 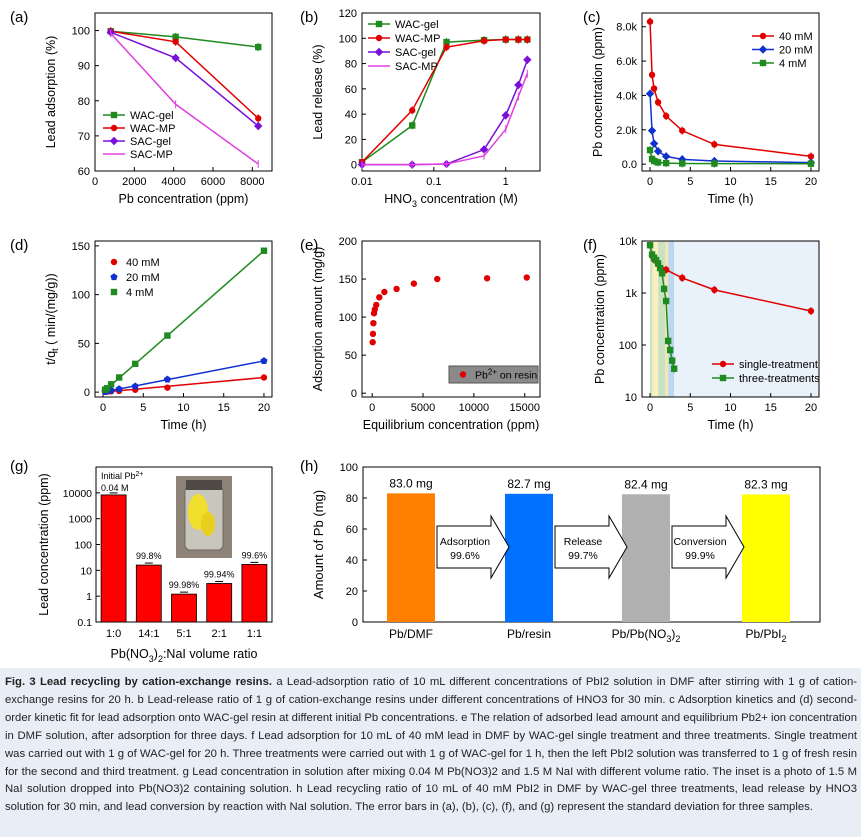 What do you see at coordinates (506, 182) in the screenshot?
I see `x-tick-label: 1` at bounding box center [506, 182].